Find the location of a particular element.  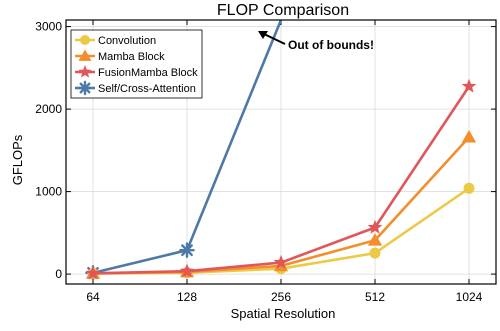

legend-item: Mamba Block is located at coordinates (120, 56).